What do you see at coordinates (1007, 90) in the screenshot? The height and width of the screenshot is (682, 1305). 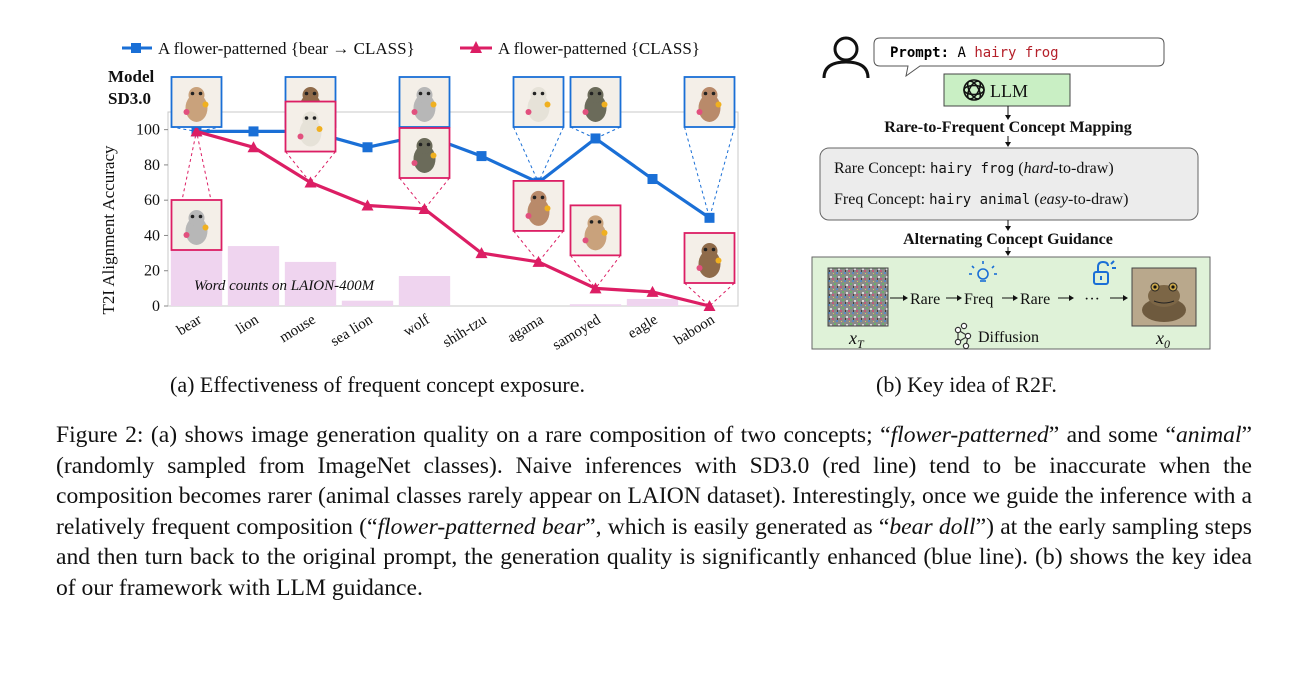 I see `llm-box` at bounding box center [1007, 90].